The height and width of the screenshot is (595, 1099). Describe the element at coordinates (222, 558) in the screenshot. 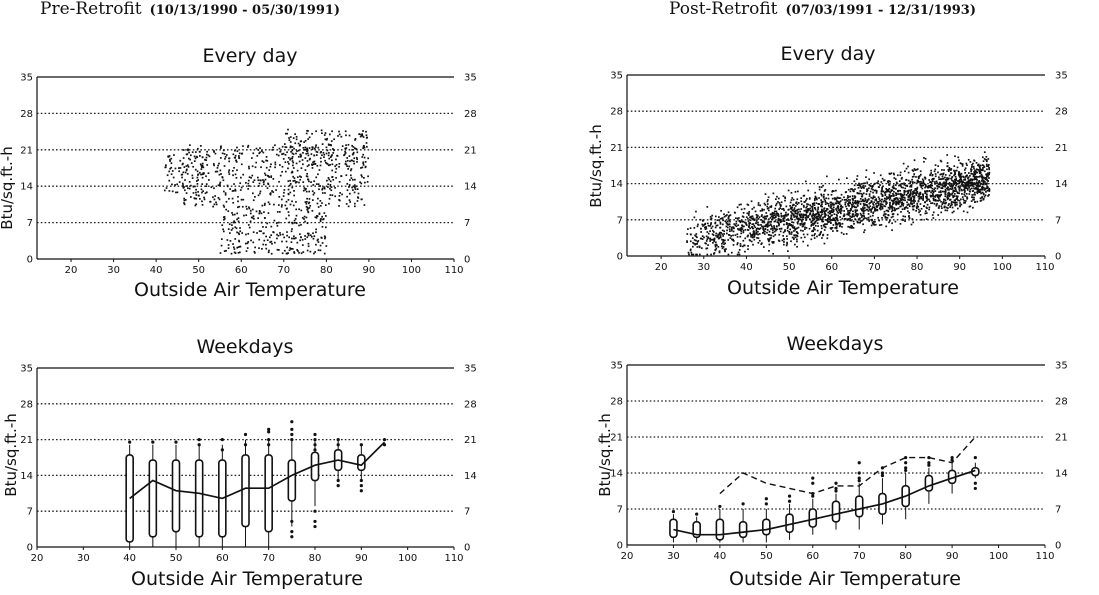

I see `x-tick-label: 60` at that location.